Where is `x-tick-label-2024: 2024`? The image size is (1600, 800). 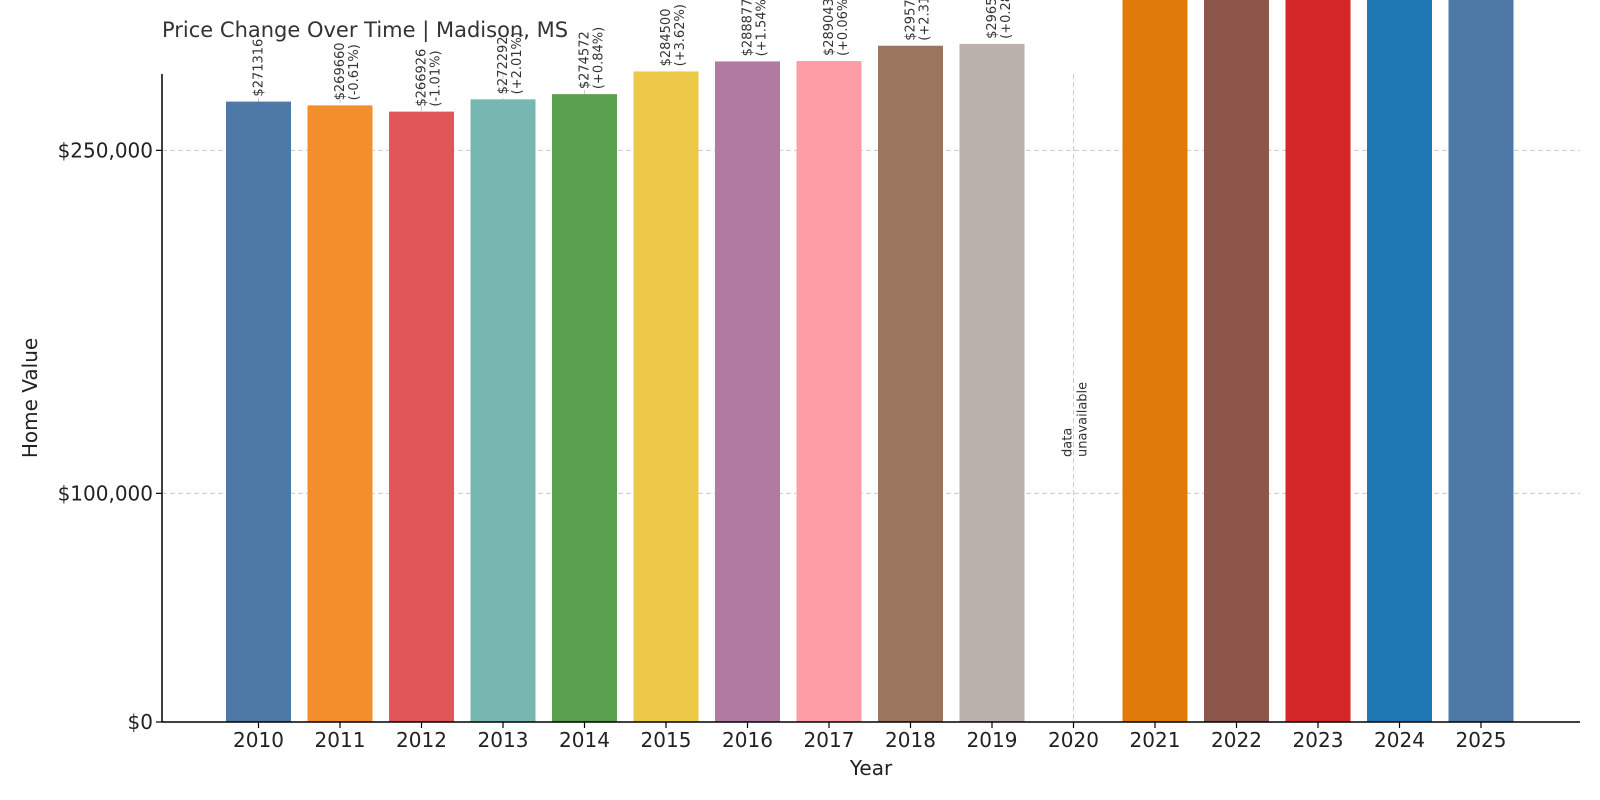 x-tick-label-2024: 2024 is located at coordinates (1399, 740).